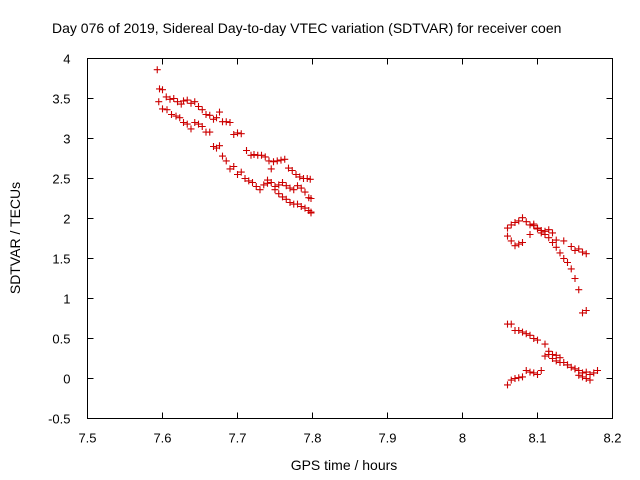 This screenshot has height=480, width=640. What do you see at coordinates (66, 299) in the screenshot?
I see `y-tick-label: 1` at bounding box center [66, 299].